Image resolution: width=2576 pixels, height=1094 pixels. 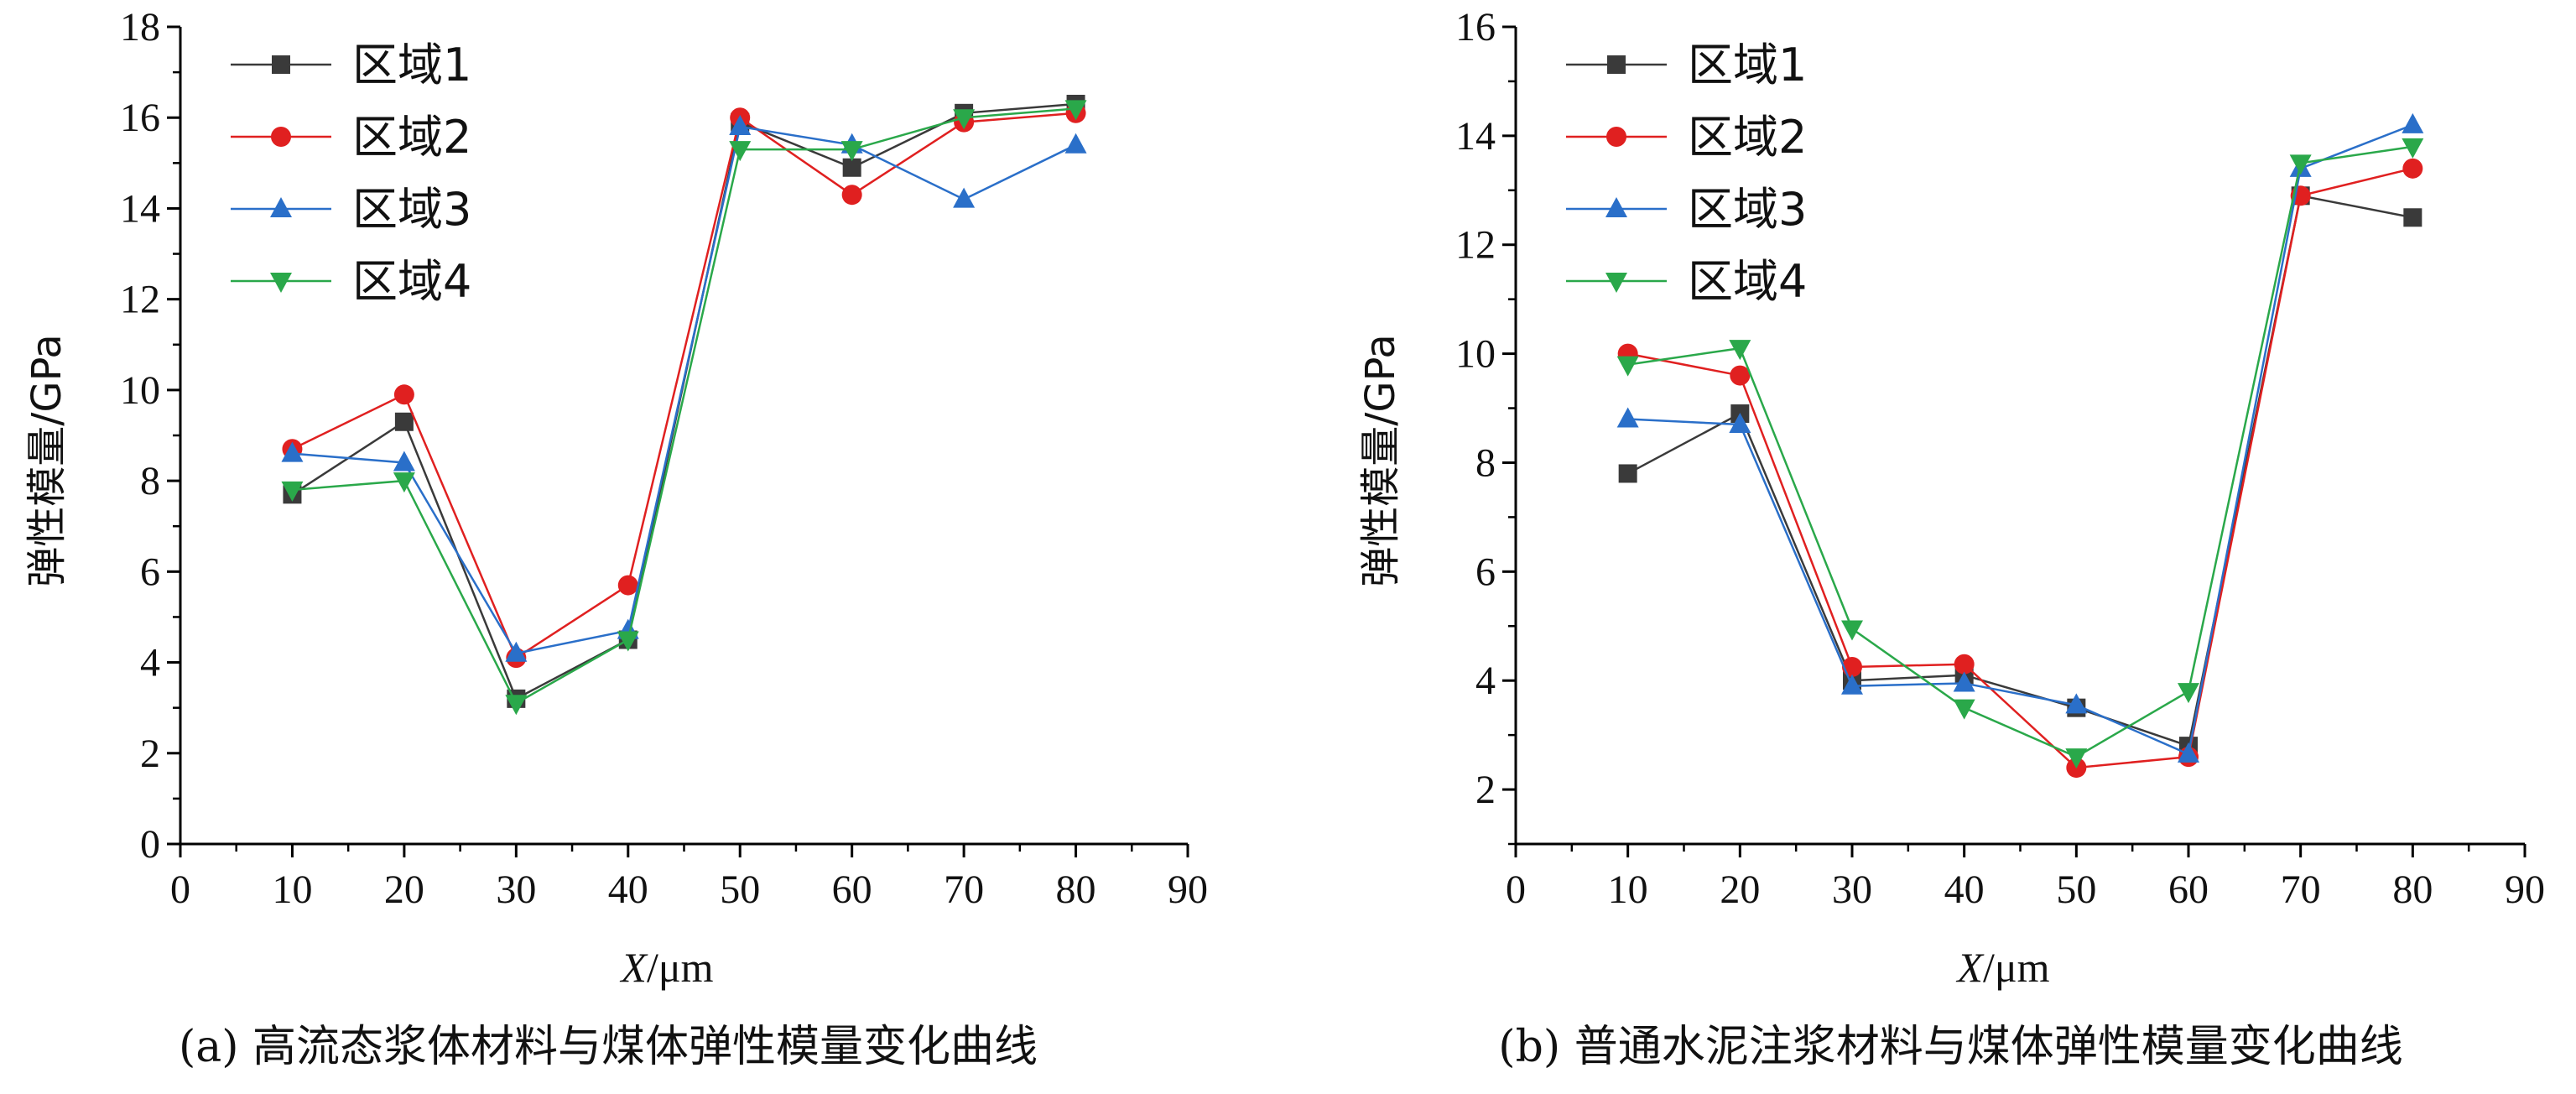 I want to click on caption-b: (b) 普通水泥注浆材料与煤体弹性模量变化曲线, so click(x=1950, y=1047).